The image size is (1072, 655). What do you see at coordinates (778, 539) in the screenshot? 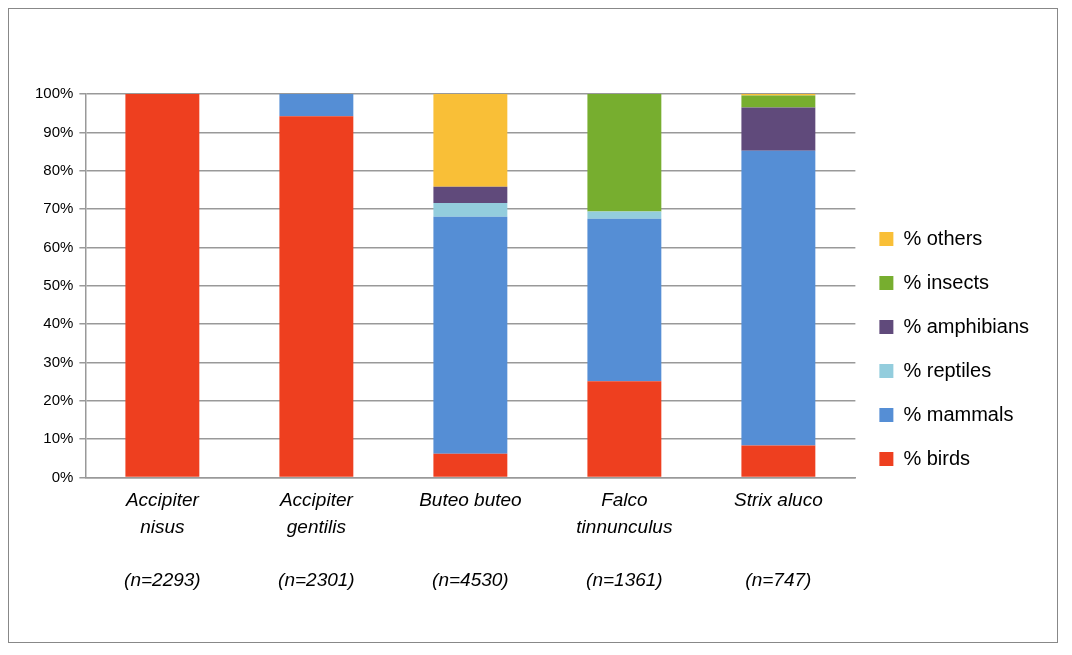
I see `category-label: Strix aluco (n=747)` at bounding box center [778, 539].